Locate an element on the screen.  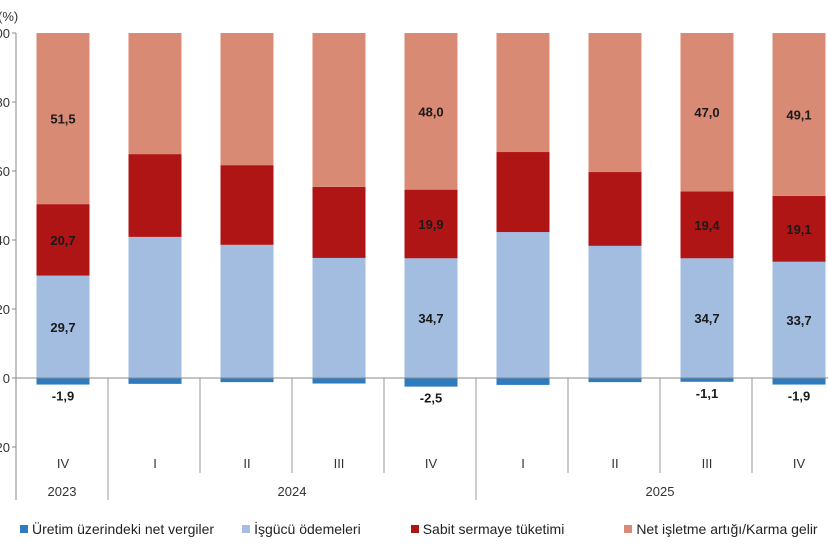
legend-item: Sabit sermaye tüketimi is located at coordinates (487, 529).